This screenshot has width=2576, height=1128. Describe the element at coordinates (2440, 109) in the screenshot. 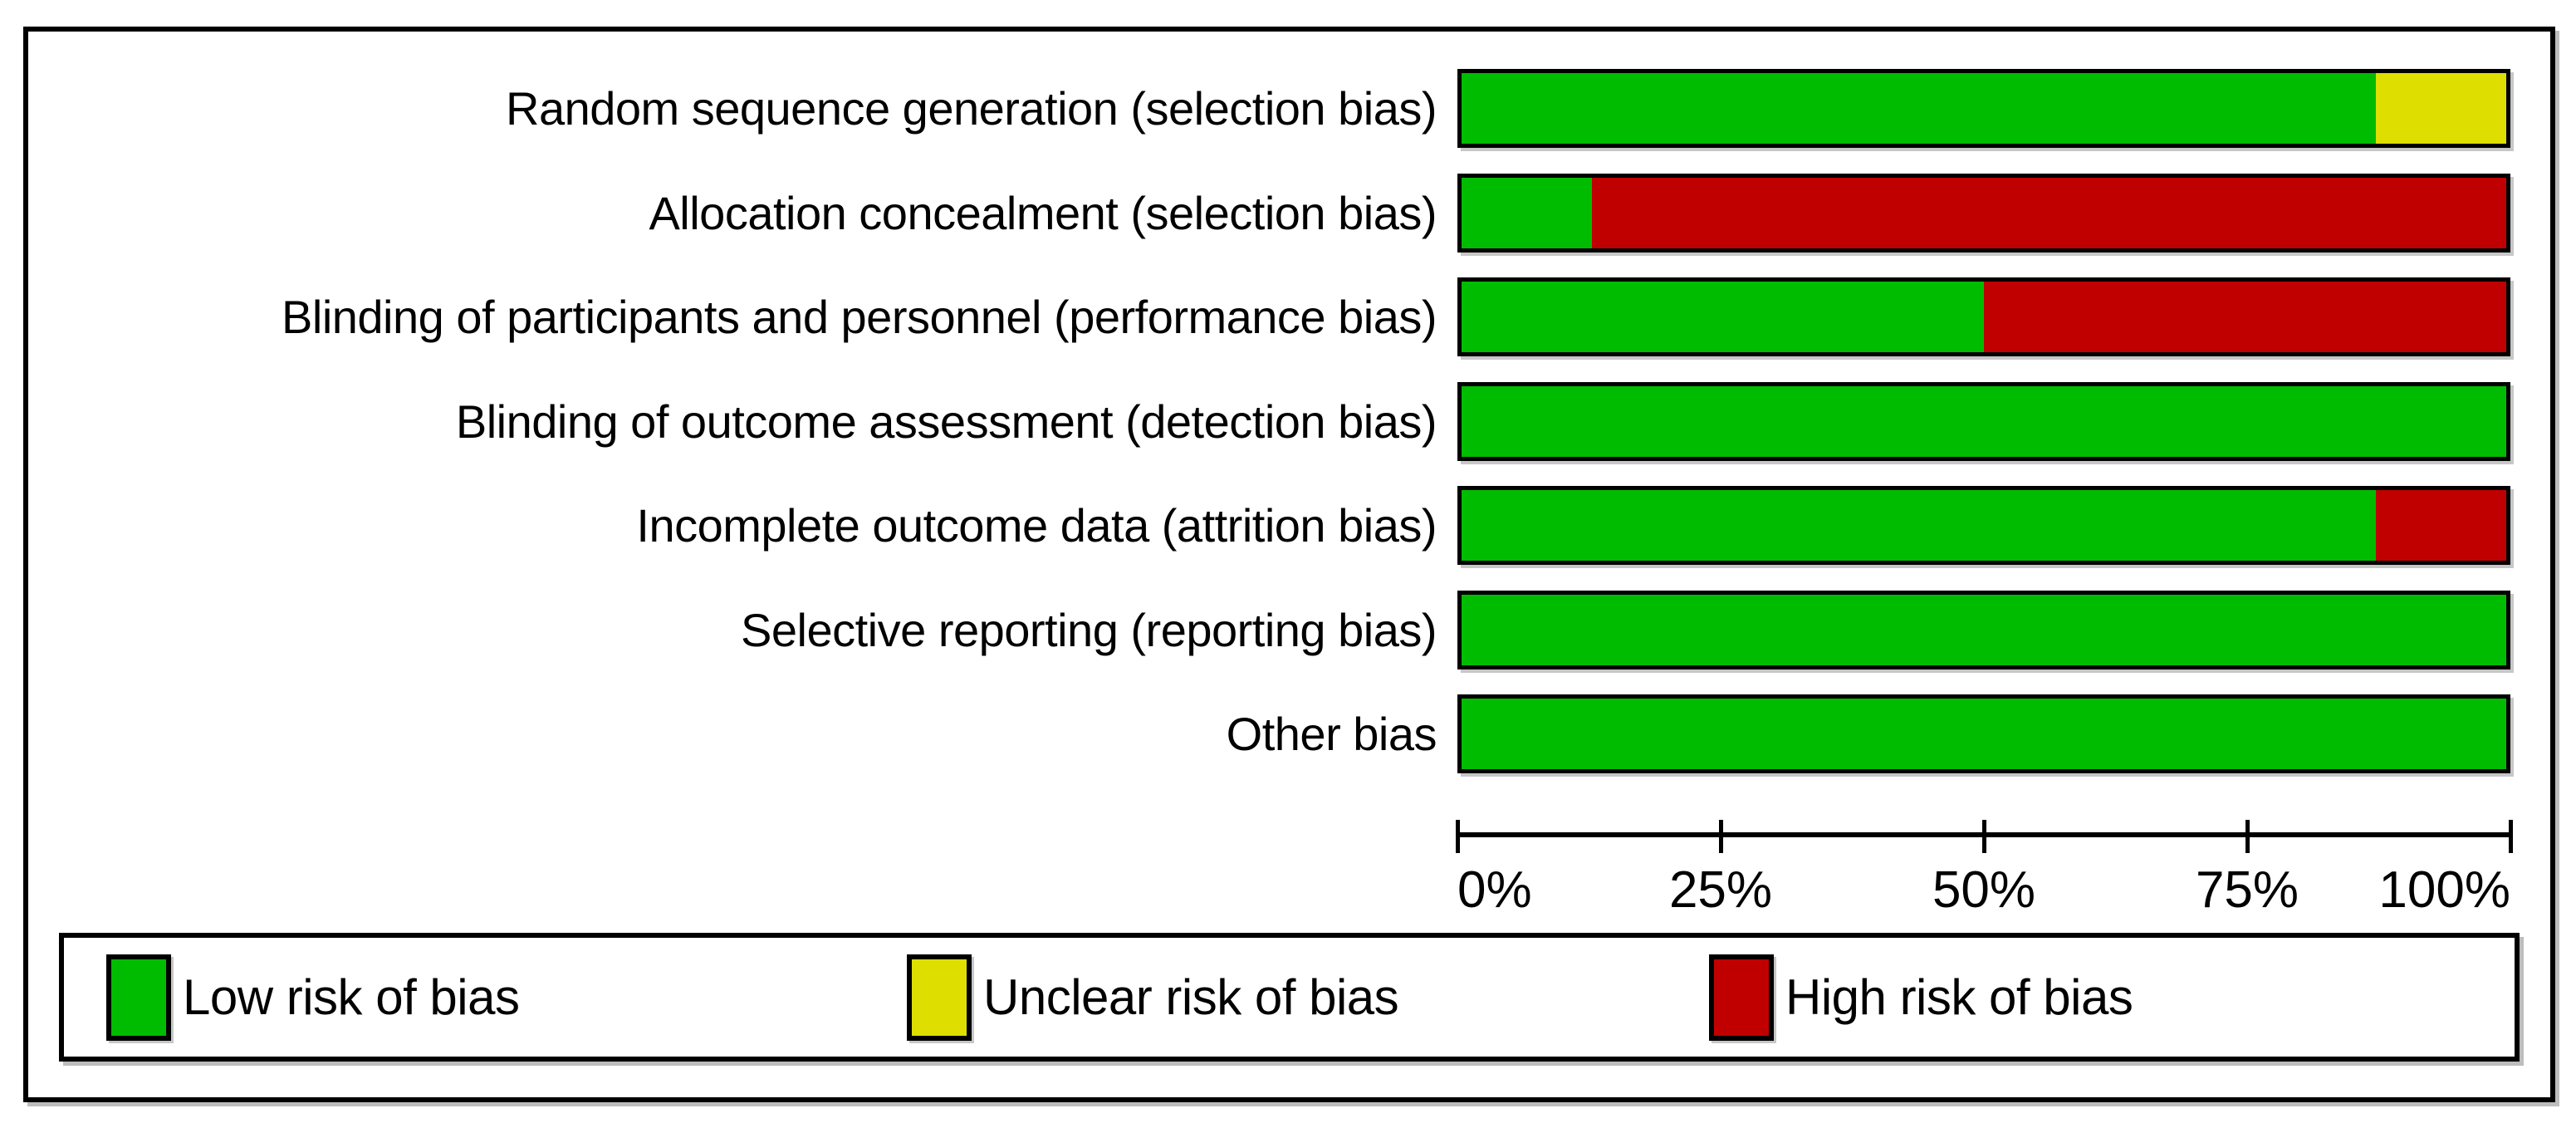

I see `unclear-risk-segment` at that location.